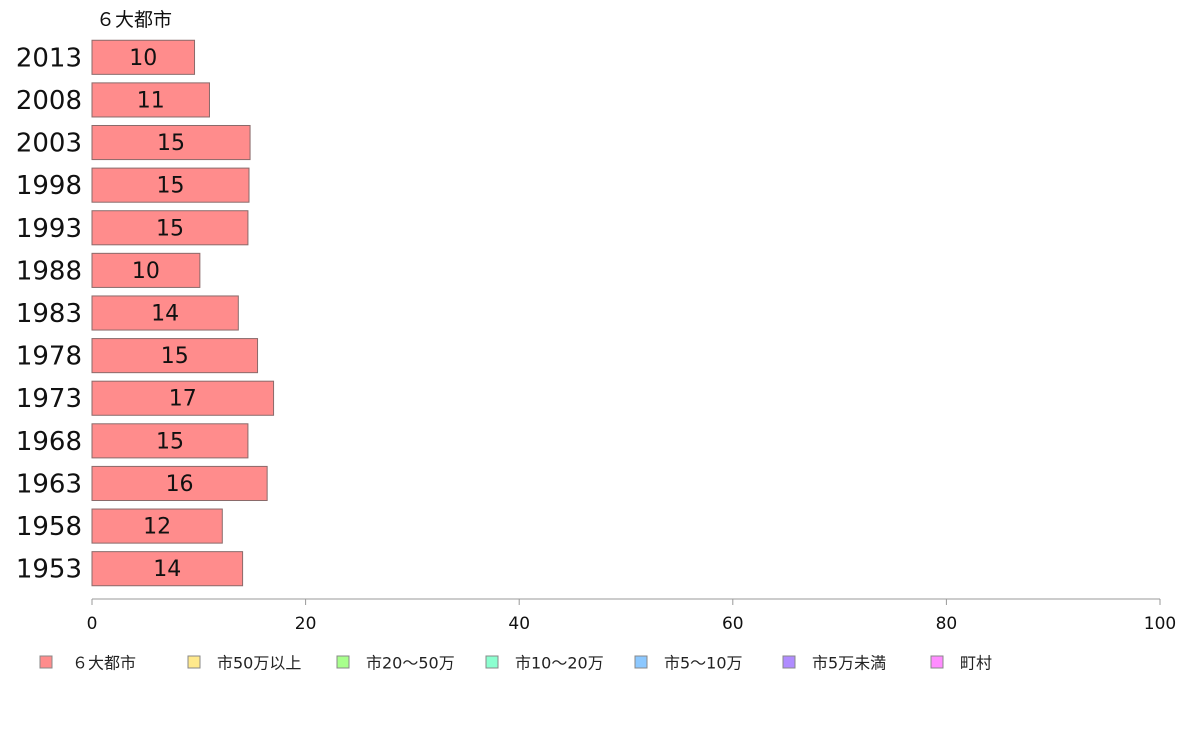 The height and width of the screenshot is (736, 1188). Describe the element at coordinates (947, 624) in the screenshot. I see `x-tick-label-80: 80` at that location.